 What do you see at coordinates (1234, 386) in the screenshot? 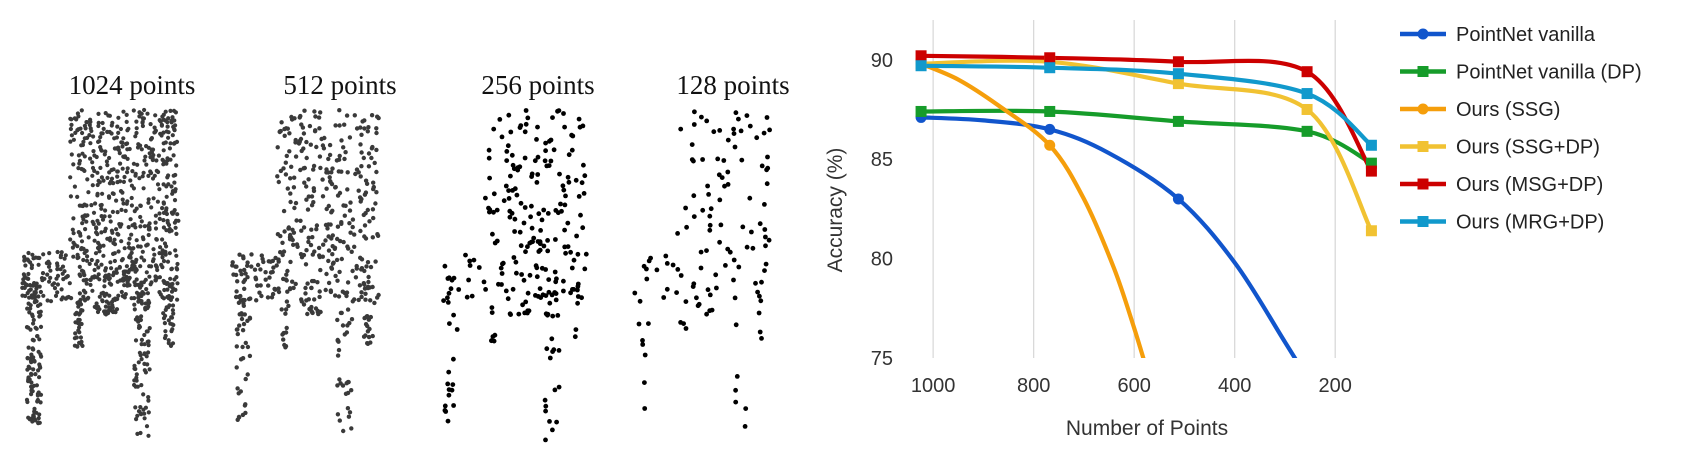
I see `x-tick-label: 400` at bounding box center [1234, 386].